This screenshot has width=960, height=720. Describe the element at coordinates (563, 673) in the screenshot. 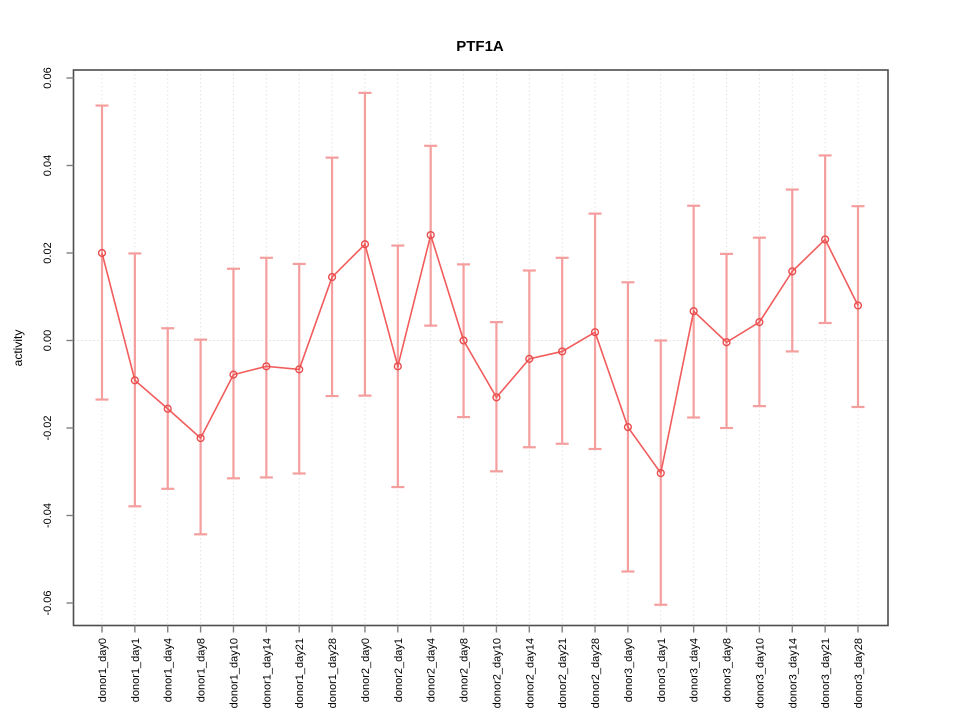

I see `x-tick-label: donor2_day21` at that location.